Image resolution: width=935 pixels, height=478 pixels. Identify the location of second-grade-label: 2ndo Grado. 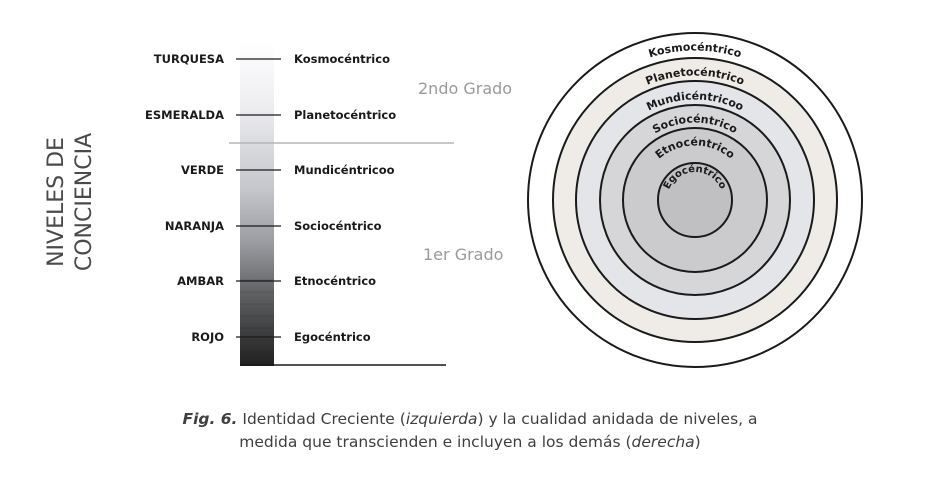
(465, 88).